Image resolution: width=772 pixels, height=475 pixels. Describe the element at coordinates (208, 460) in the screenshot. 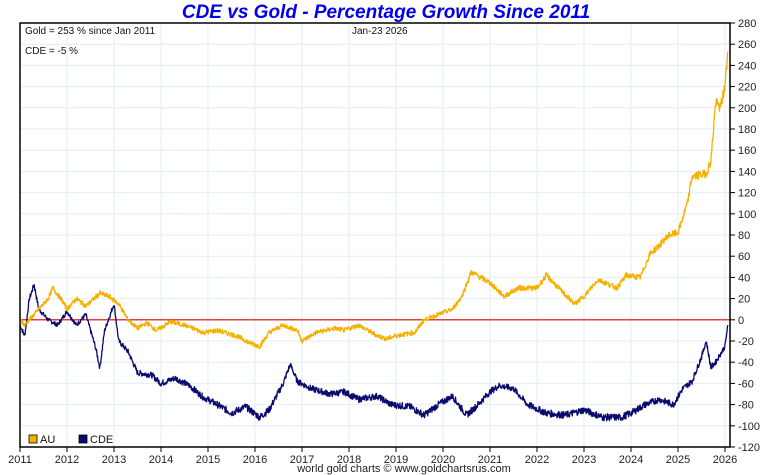

I see `x-tick-label: 2015` at that location.